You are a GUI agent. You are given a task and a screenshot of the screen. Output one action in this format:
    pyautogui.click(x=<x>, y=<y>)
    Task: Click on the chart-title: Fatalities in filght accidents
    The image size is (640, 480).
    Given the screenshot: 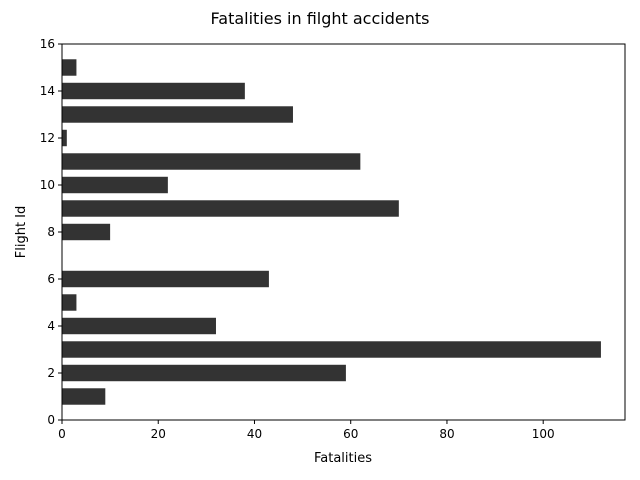 What is the action you would take?
    pyautogui.click(x=320, y=18)
    